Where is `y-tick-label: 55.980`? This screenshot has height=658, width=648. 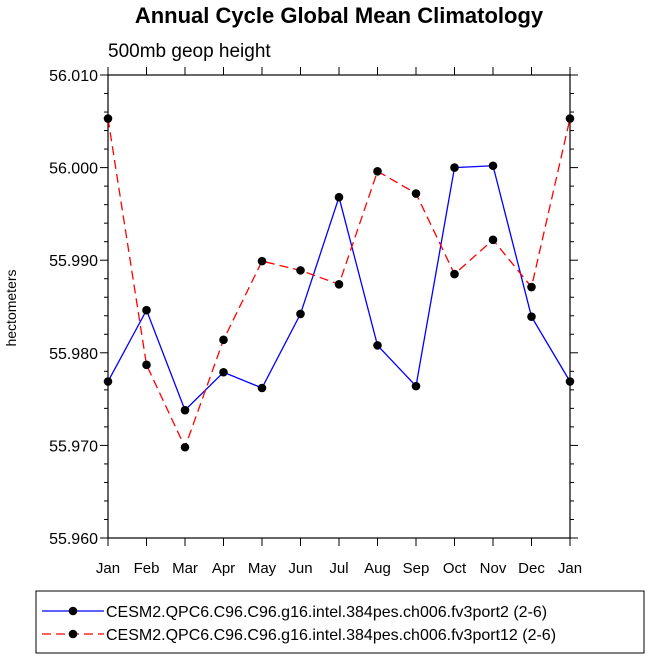
y-tick-label: 55.980 is located at coordinates (73, 354).